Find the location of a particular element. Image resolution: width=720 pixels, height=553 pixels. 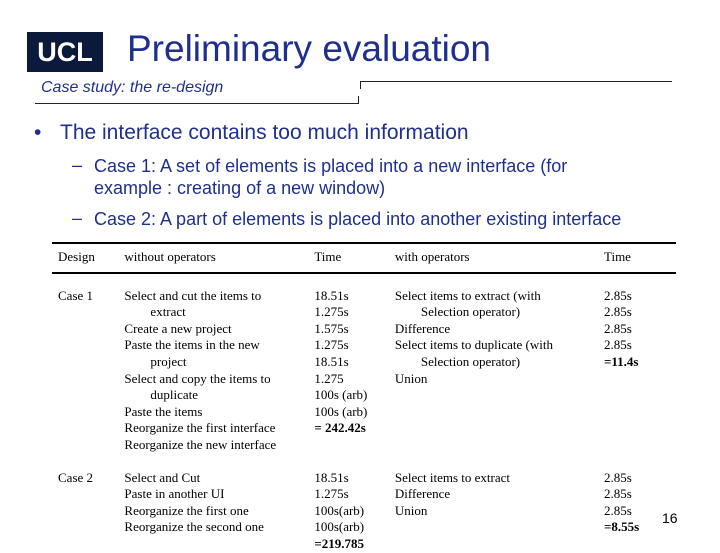

cell-line: 1.275 is located at coordinates (329, 378).